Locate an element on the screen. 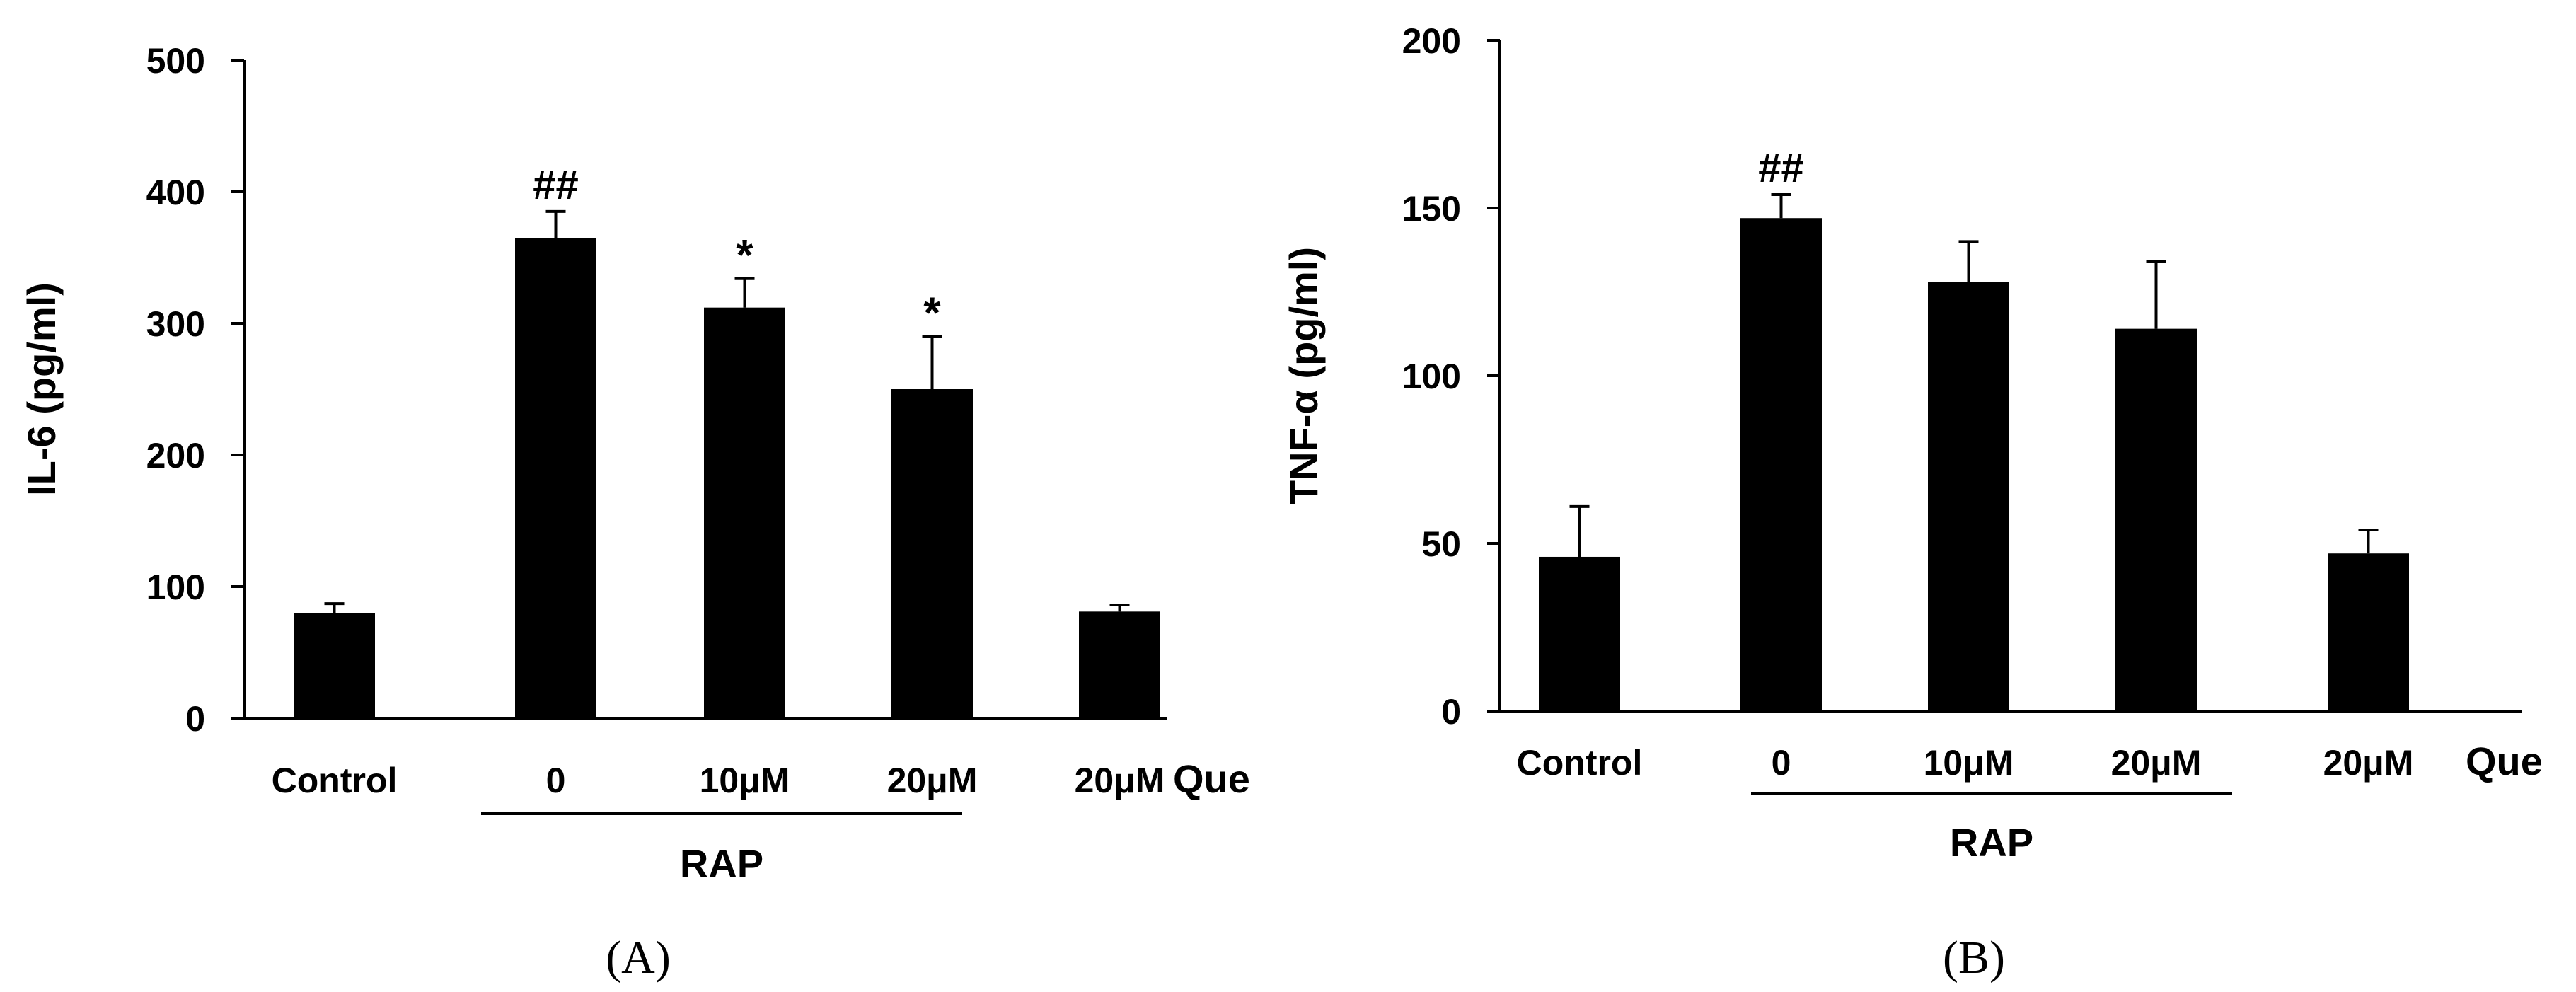  y-tick-label: 400 is located at coordinates (175, 193).